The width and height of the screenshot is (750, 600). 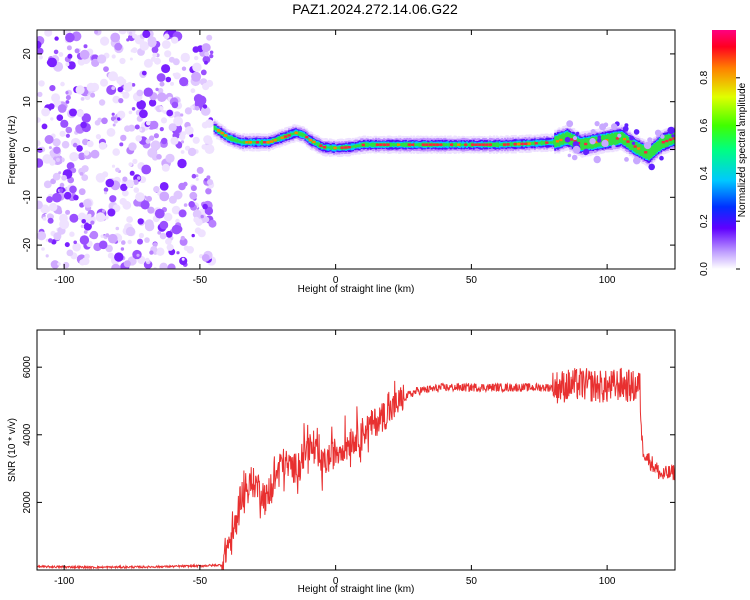 I want to click on colorbar-tick-label: 0.2, so click(x=704, y=221).